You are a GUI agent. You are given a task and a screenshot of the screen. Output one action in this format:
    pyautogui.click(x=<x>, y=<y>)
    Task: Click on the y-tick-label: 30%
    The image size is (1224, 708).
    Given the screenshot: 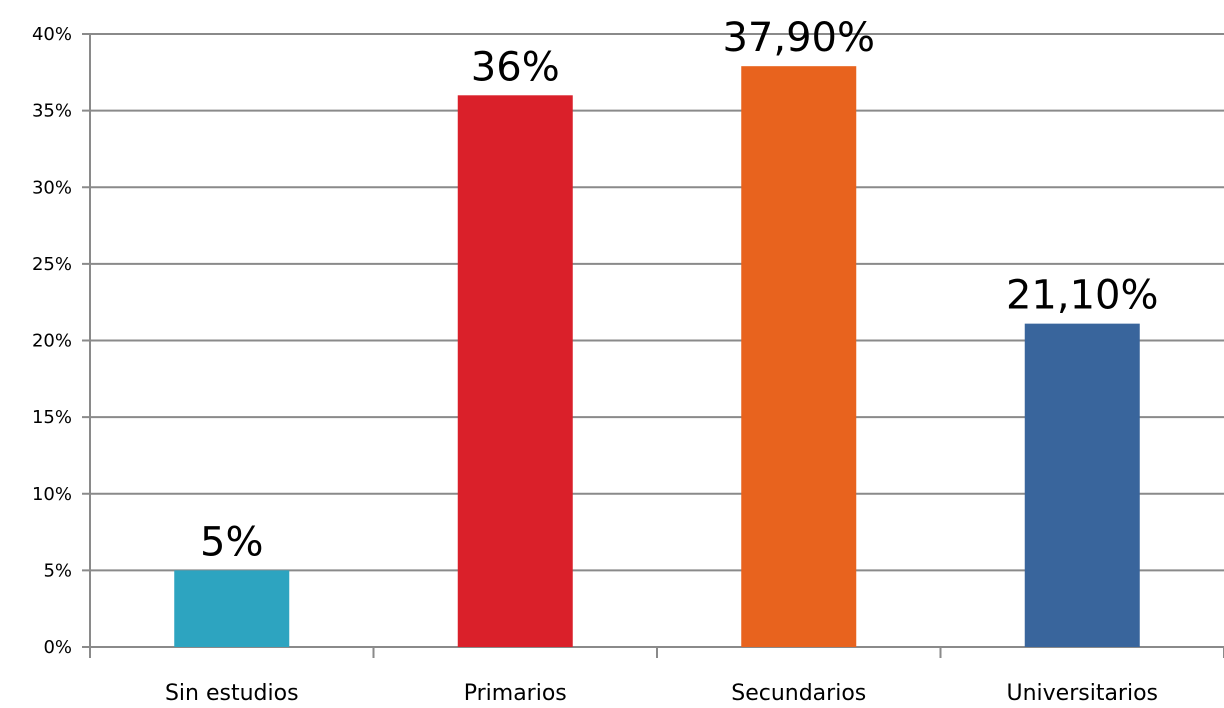 What is the action you would take?
    pyautogui.click(x=52, y=187)
    